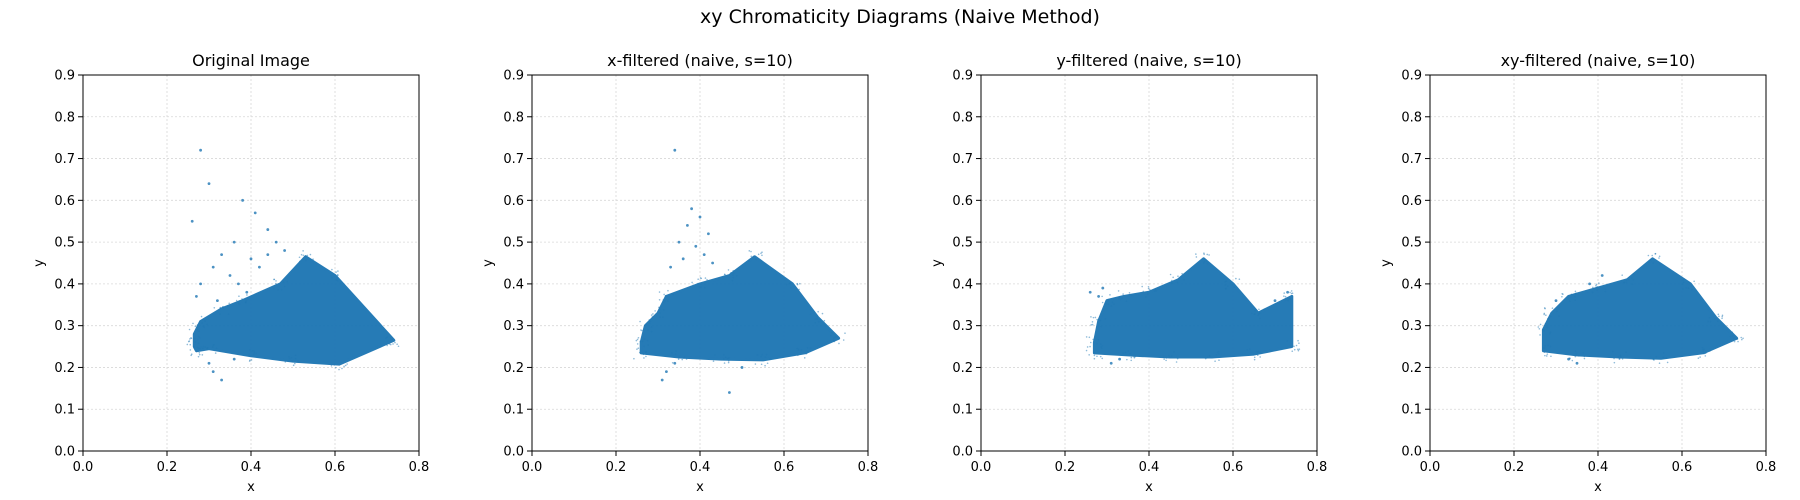  Describe the element at coordinates (335, 467) in the screenshot. I see `x-tick-label: 0.6` at that location.